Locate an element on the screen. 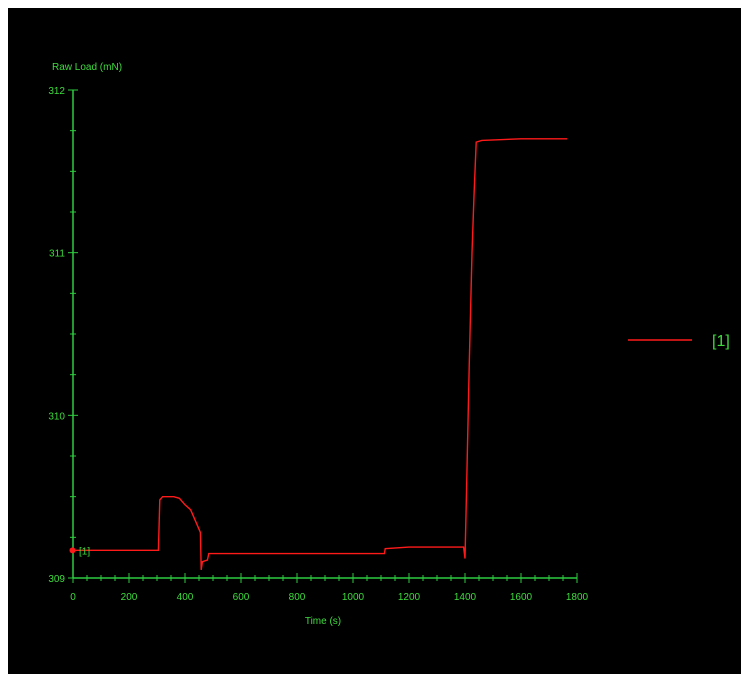 Image resolution: width=741 pixels, height=674 pixels. y-tick-label: 311 is located at coordinates (57, 254).